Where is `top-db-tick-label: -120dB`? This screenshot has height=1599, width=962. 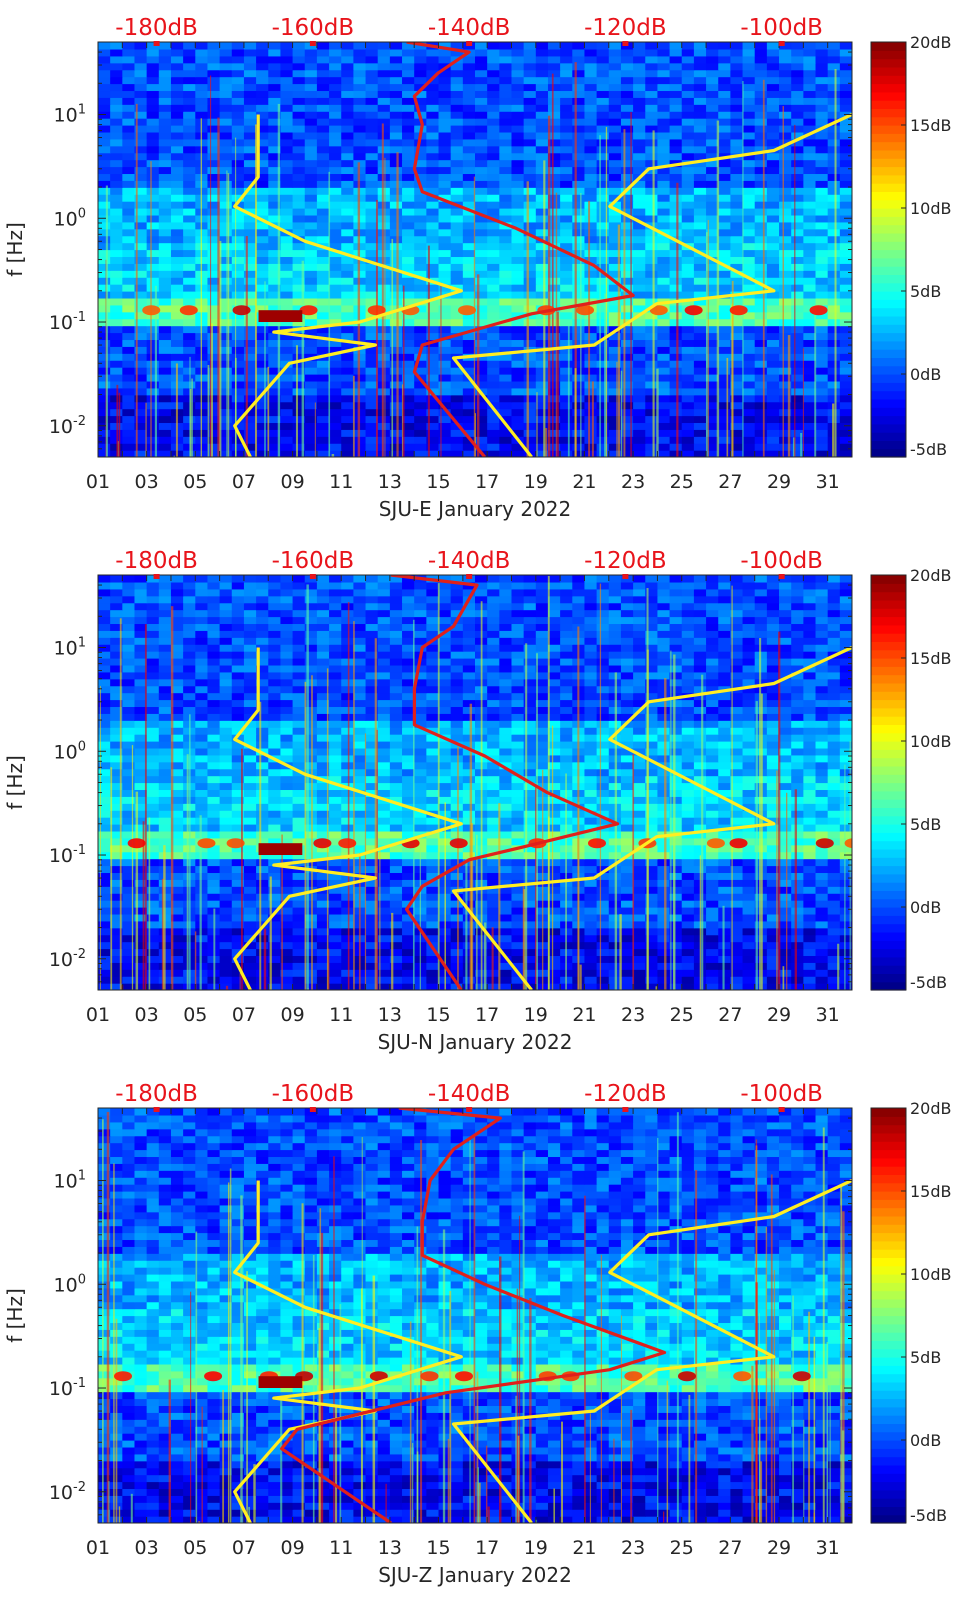 top-db-tick-label: -120dB is located at coordinates (625, 561).